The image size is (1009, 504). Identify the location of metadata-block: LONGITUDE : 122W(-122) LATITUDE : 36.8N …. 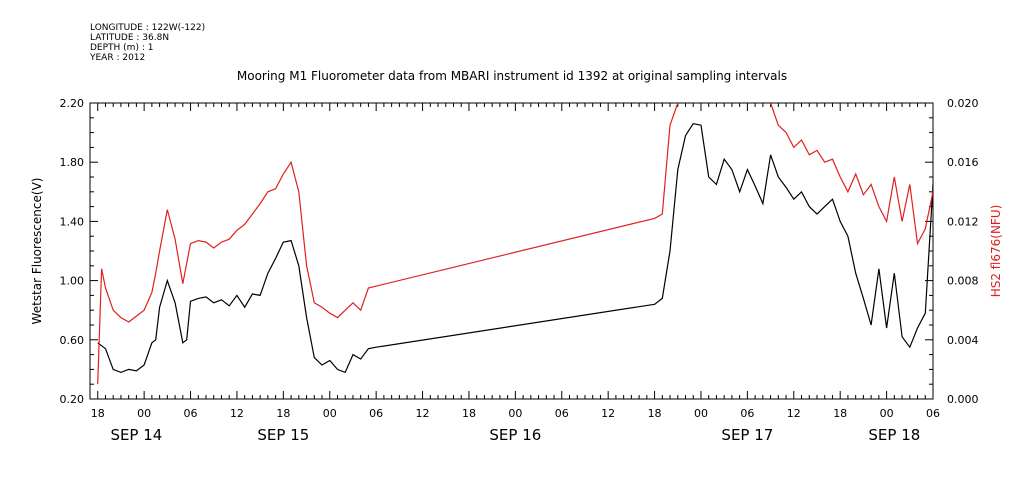
(147, 43).